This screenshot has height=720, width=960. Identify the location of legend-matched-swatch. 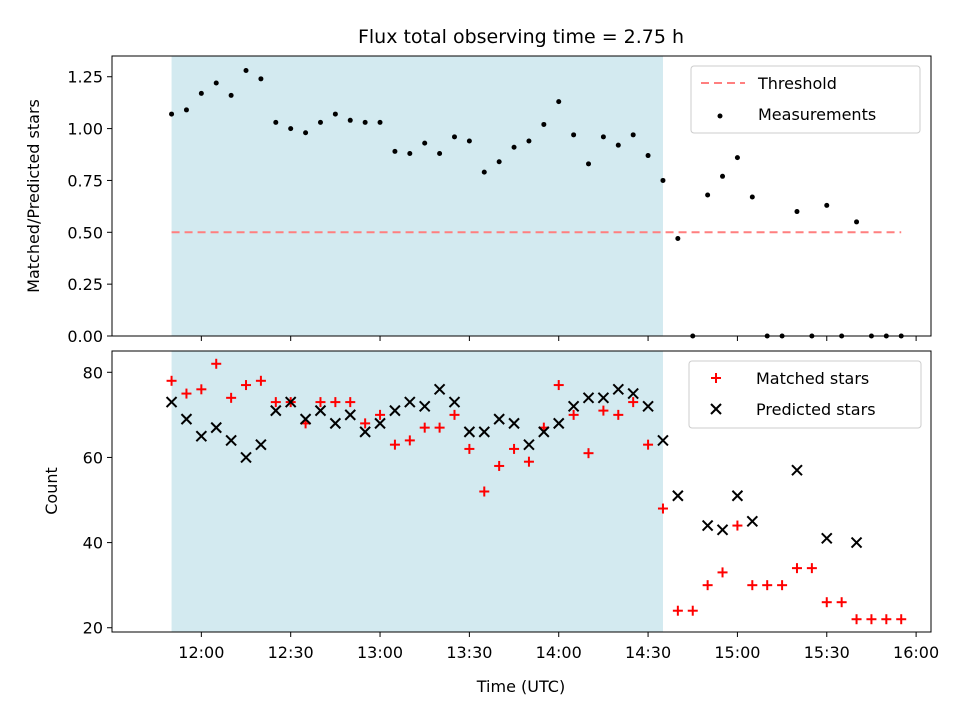
(716, 378).